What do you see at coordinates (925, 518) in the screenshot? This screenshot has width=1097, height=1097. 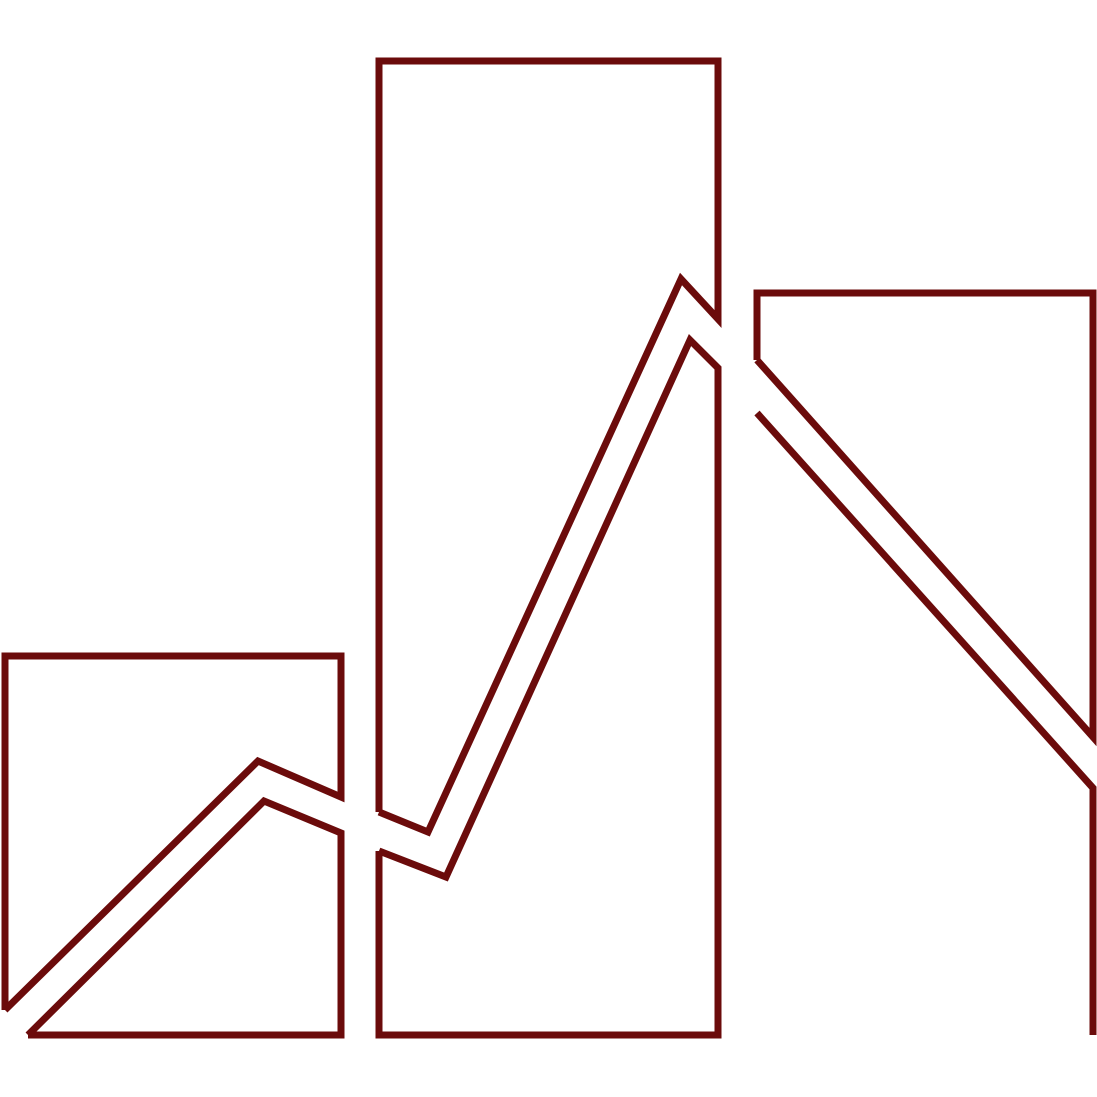 I see `right-bar-upper-outline` at bounding box center [925, 518].